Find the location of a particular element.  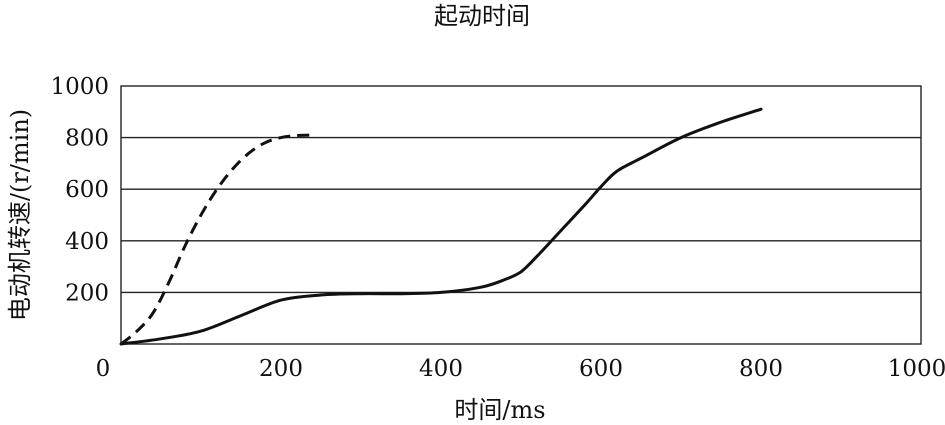

x-axis-title: 时间/ms is located at coordinates (499, 410).